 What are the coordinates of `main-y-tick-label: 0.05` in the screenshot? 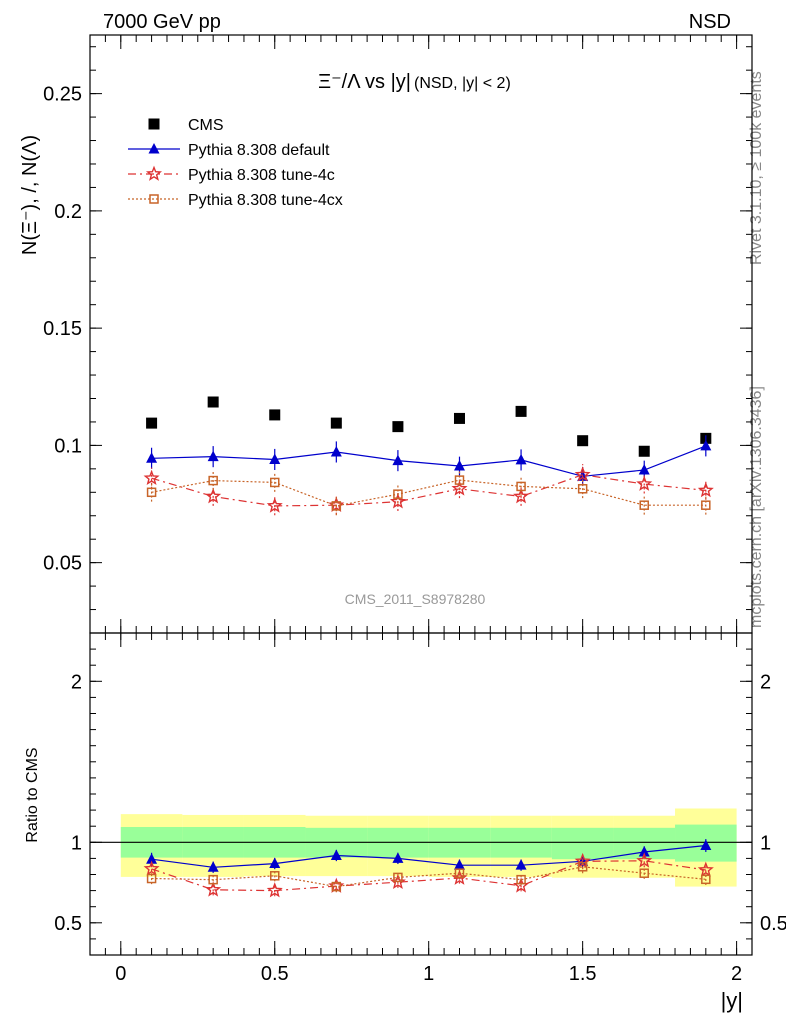 It's located at (62, 564).